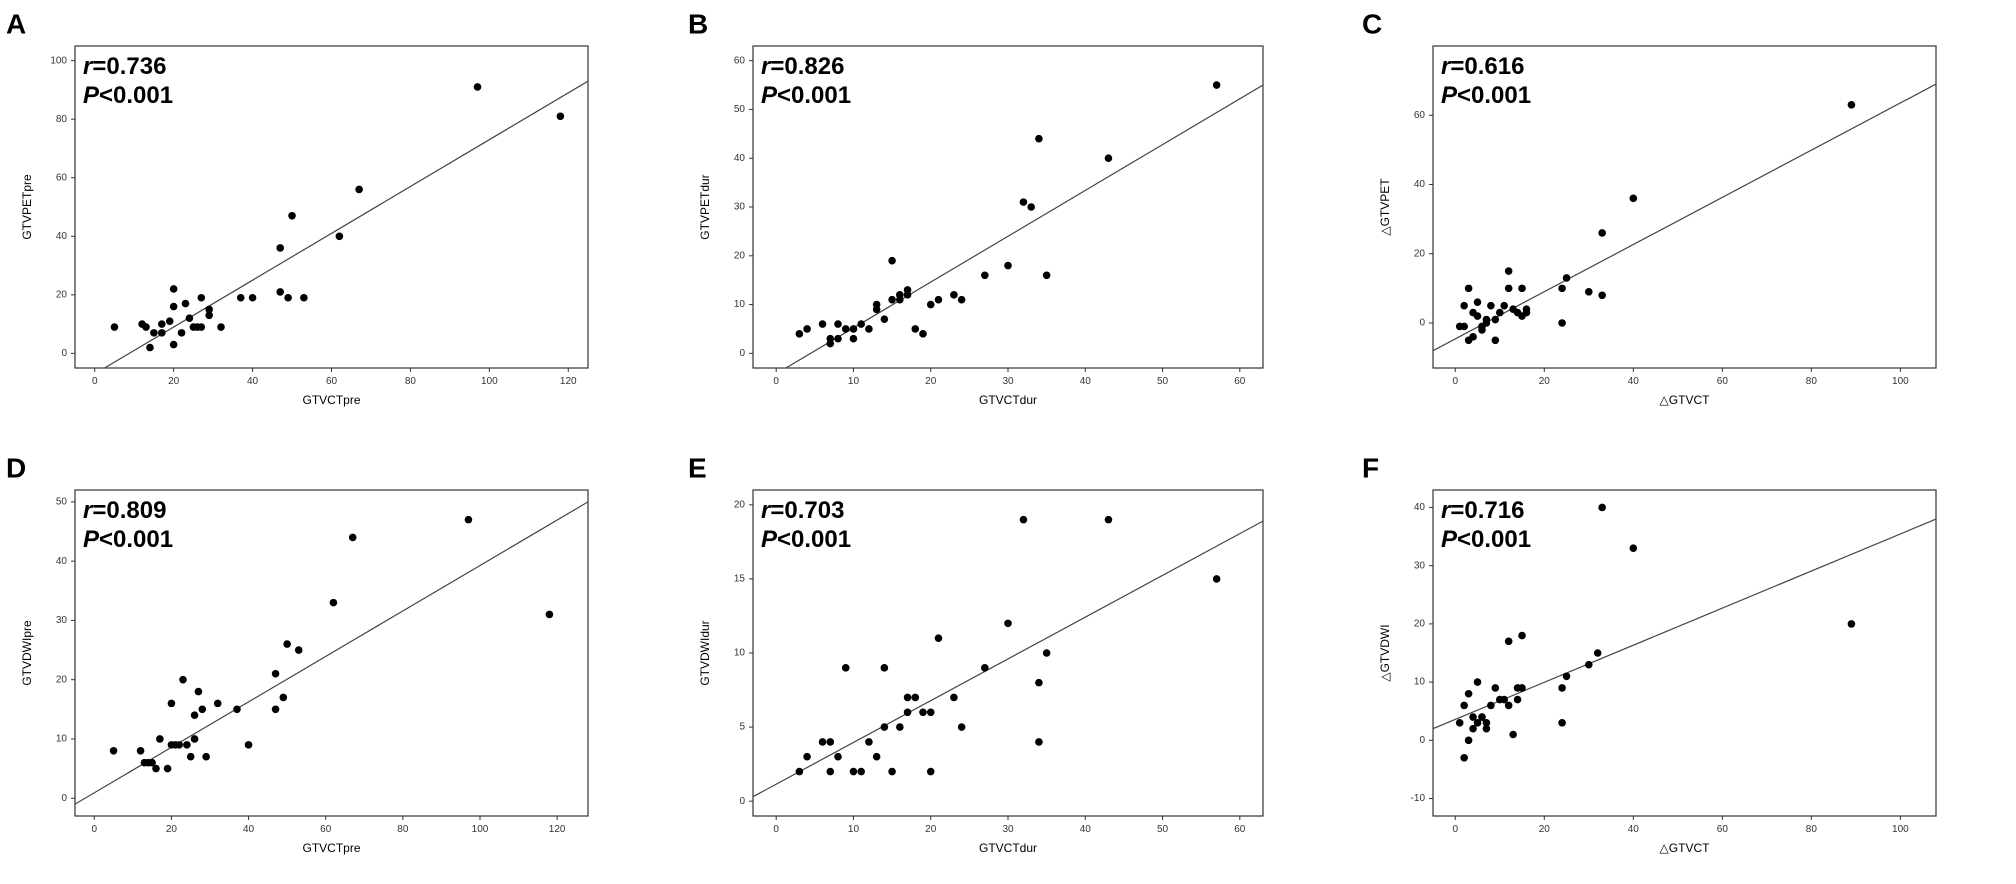 The height and width of the screenshot is (884, 2016). I want to click on regression-line, so click(331, 653).